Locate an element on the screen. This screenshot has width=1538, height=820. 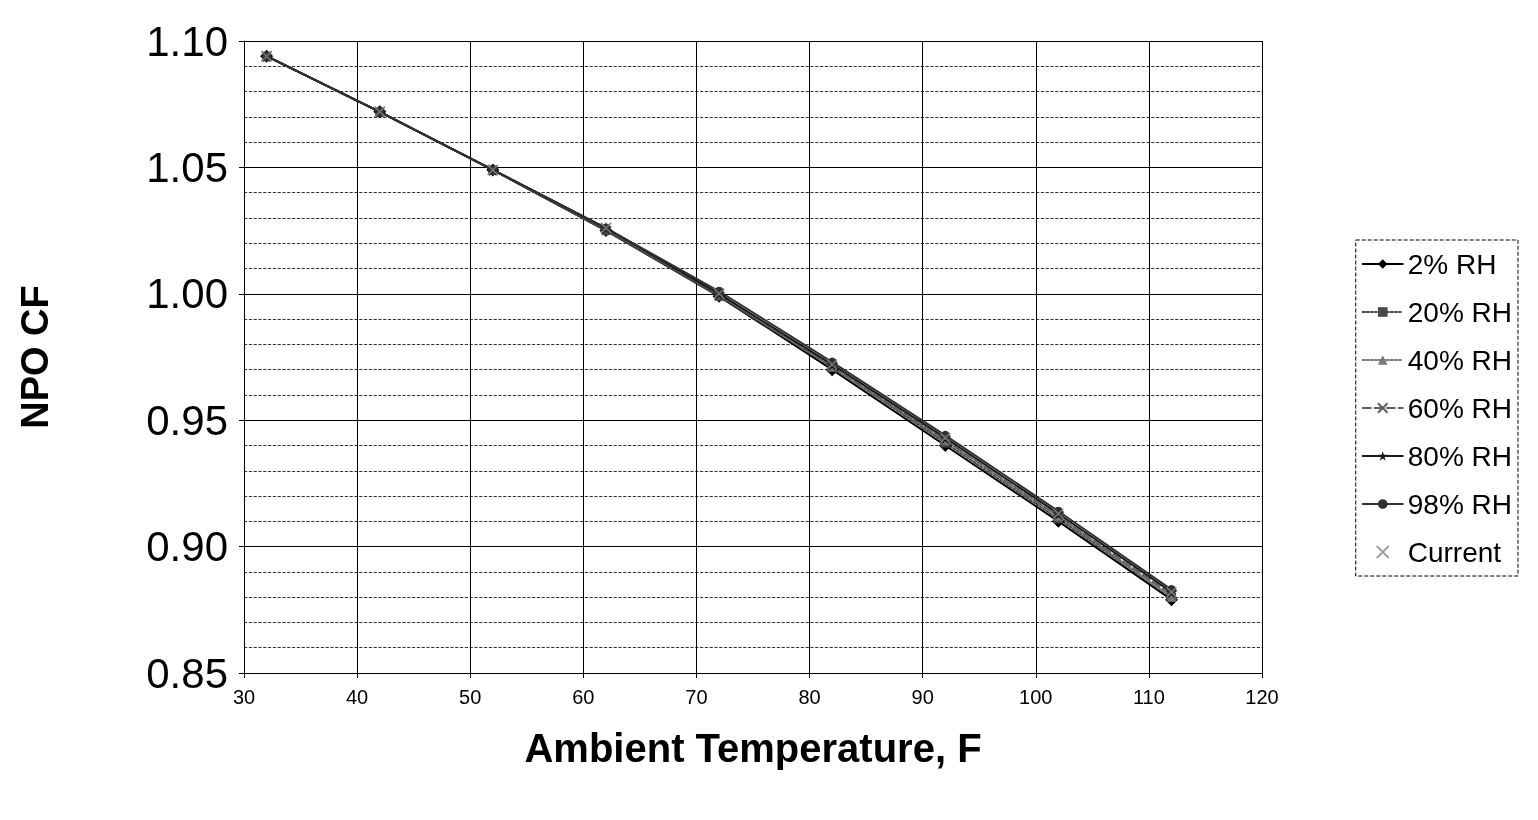
legend-label: 60% RH is located at coordinates (1459, 408).